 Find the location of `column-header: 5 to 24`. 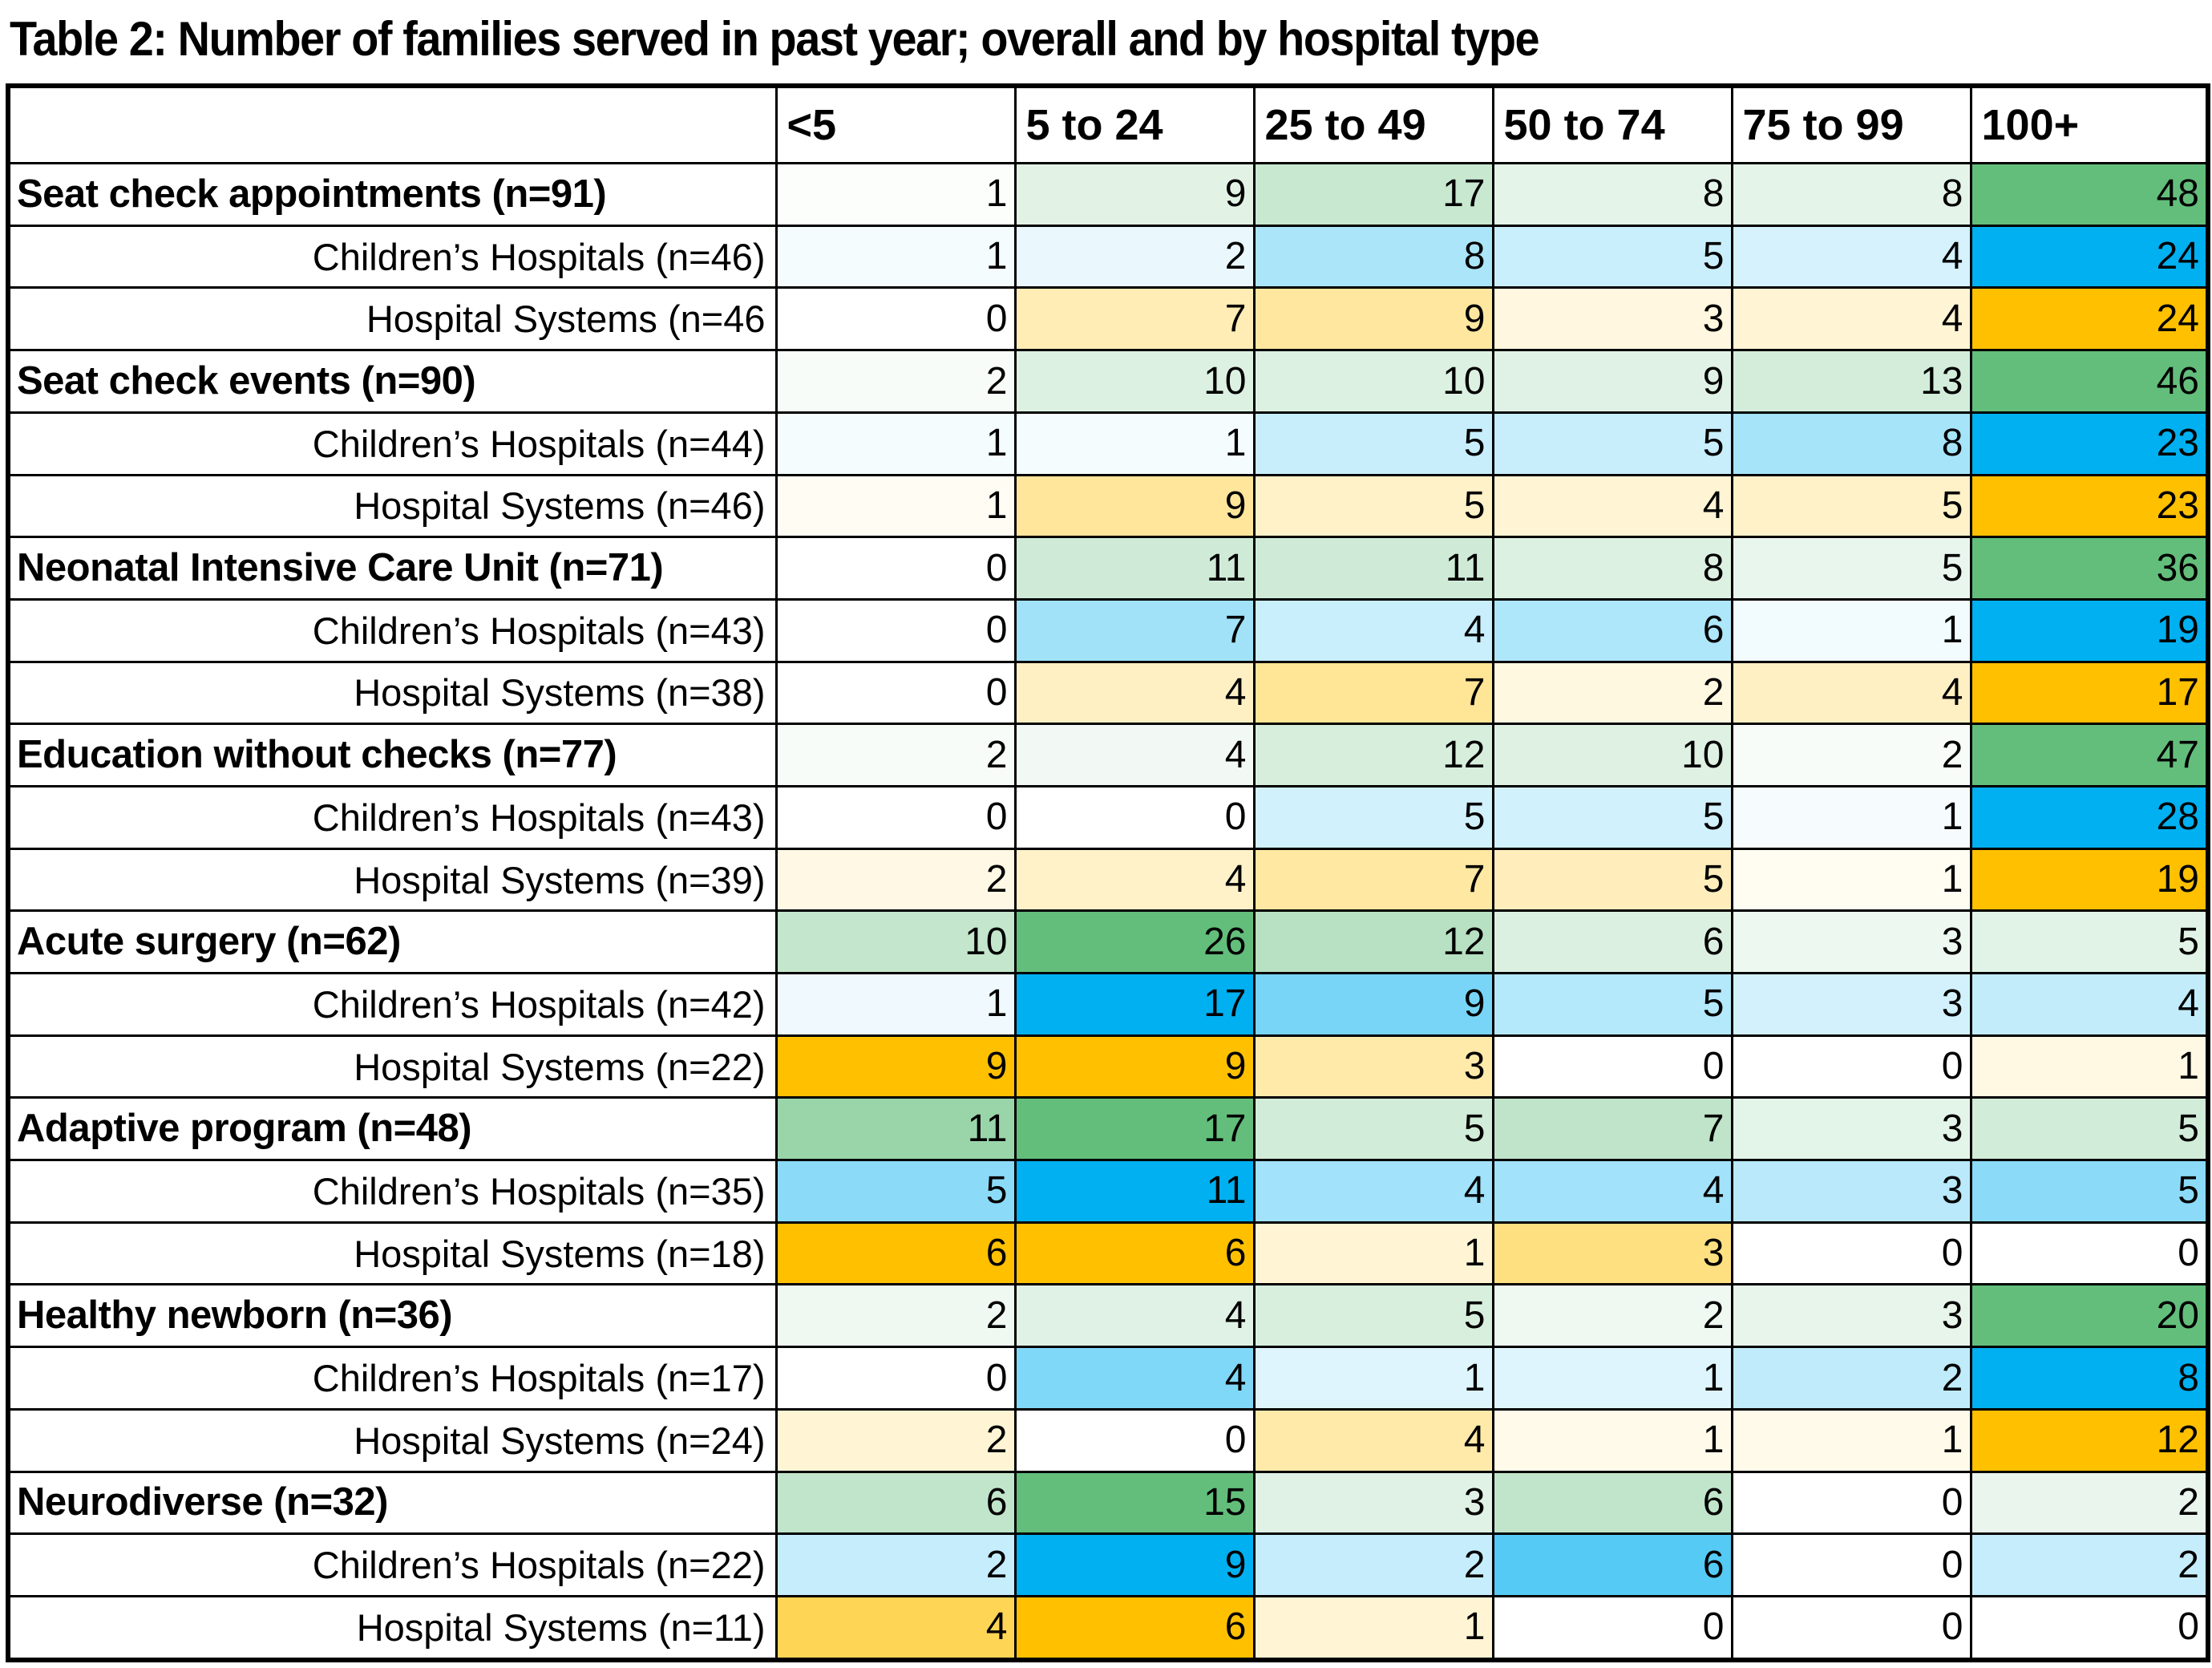

column-header: 5 to 24 is located at coordinates (1134, 124).